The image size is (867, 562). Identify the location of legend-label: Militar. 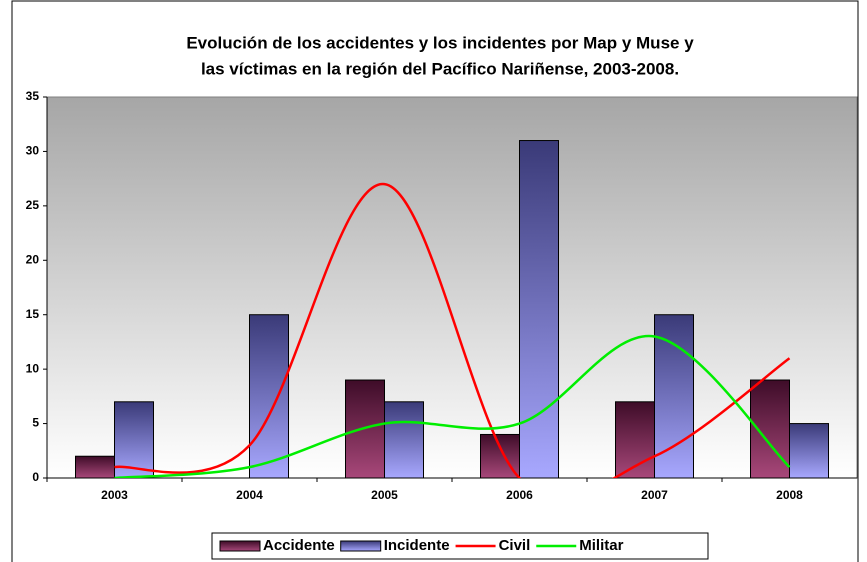
(601, 545).